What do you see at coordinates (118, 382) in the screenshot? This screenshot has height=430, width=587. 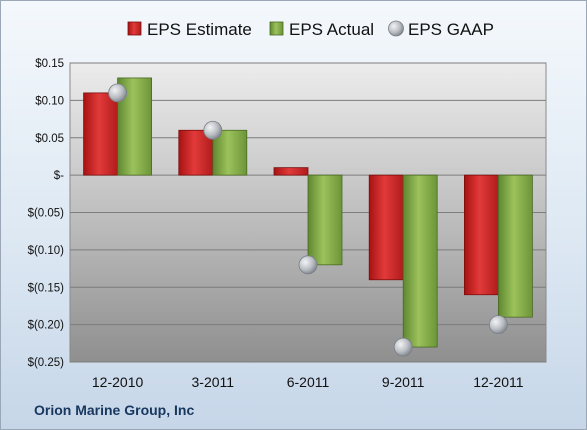 I see `x-category-label: 12-2010` at bounding box center [118, 382].